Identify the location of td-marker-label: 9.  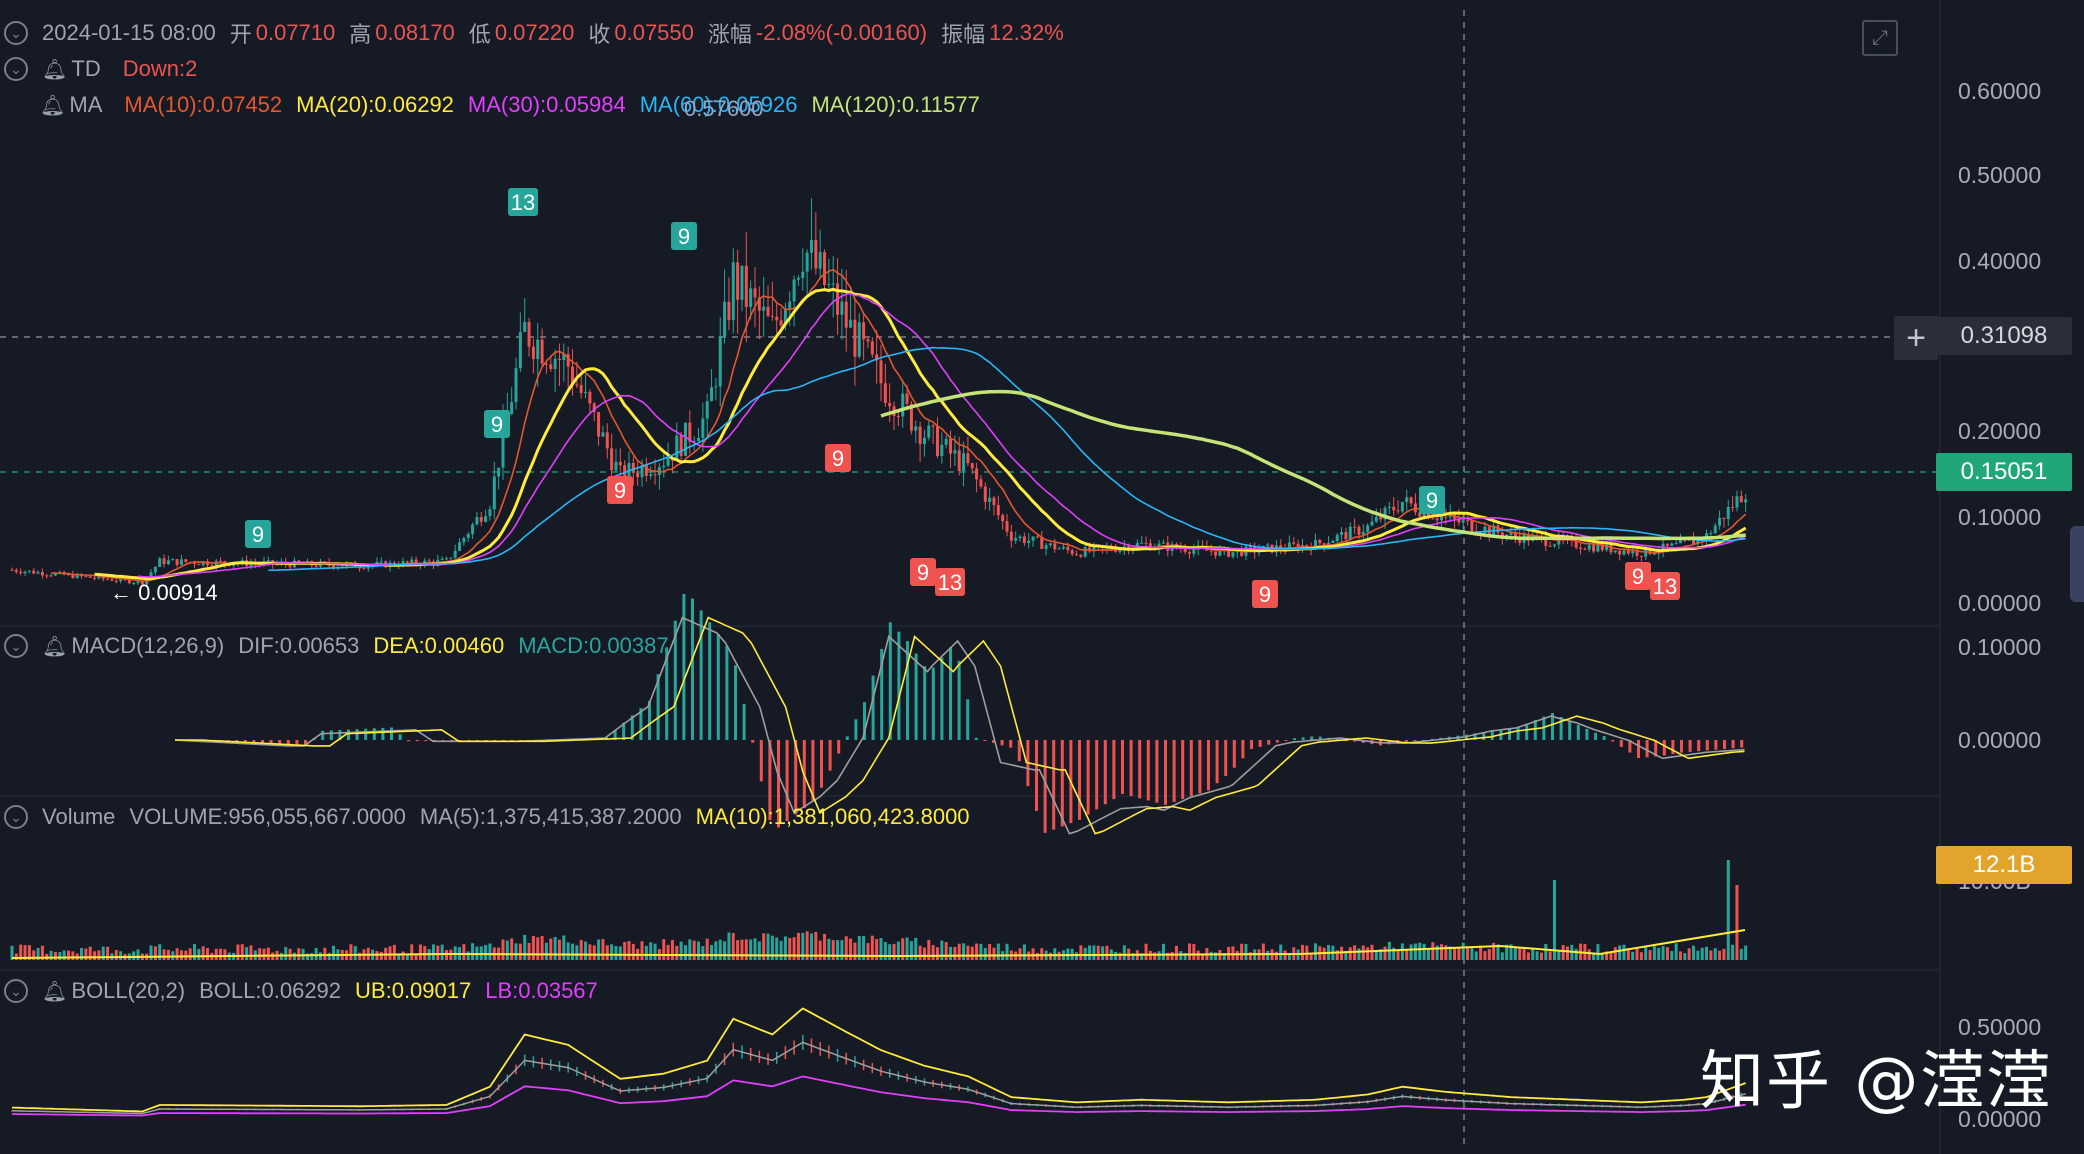
(497, 424).